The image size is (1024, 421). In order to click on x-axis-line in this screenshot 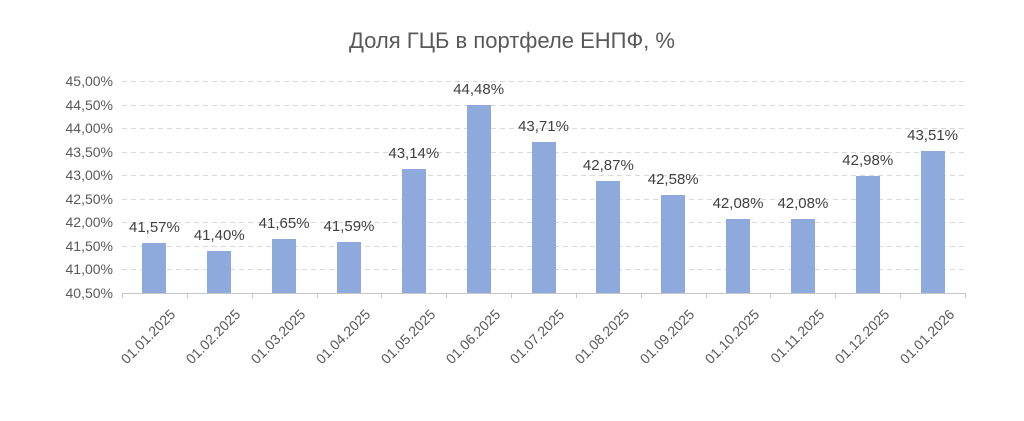, I will do `click(543, 293)`.